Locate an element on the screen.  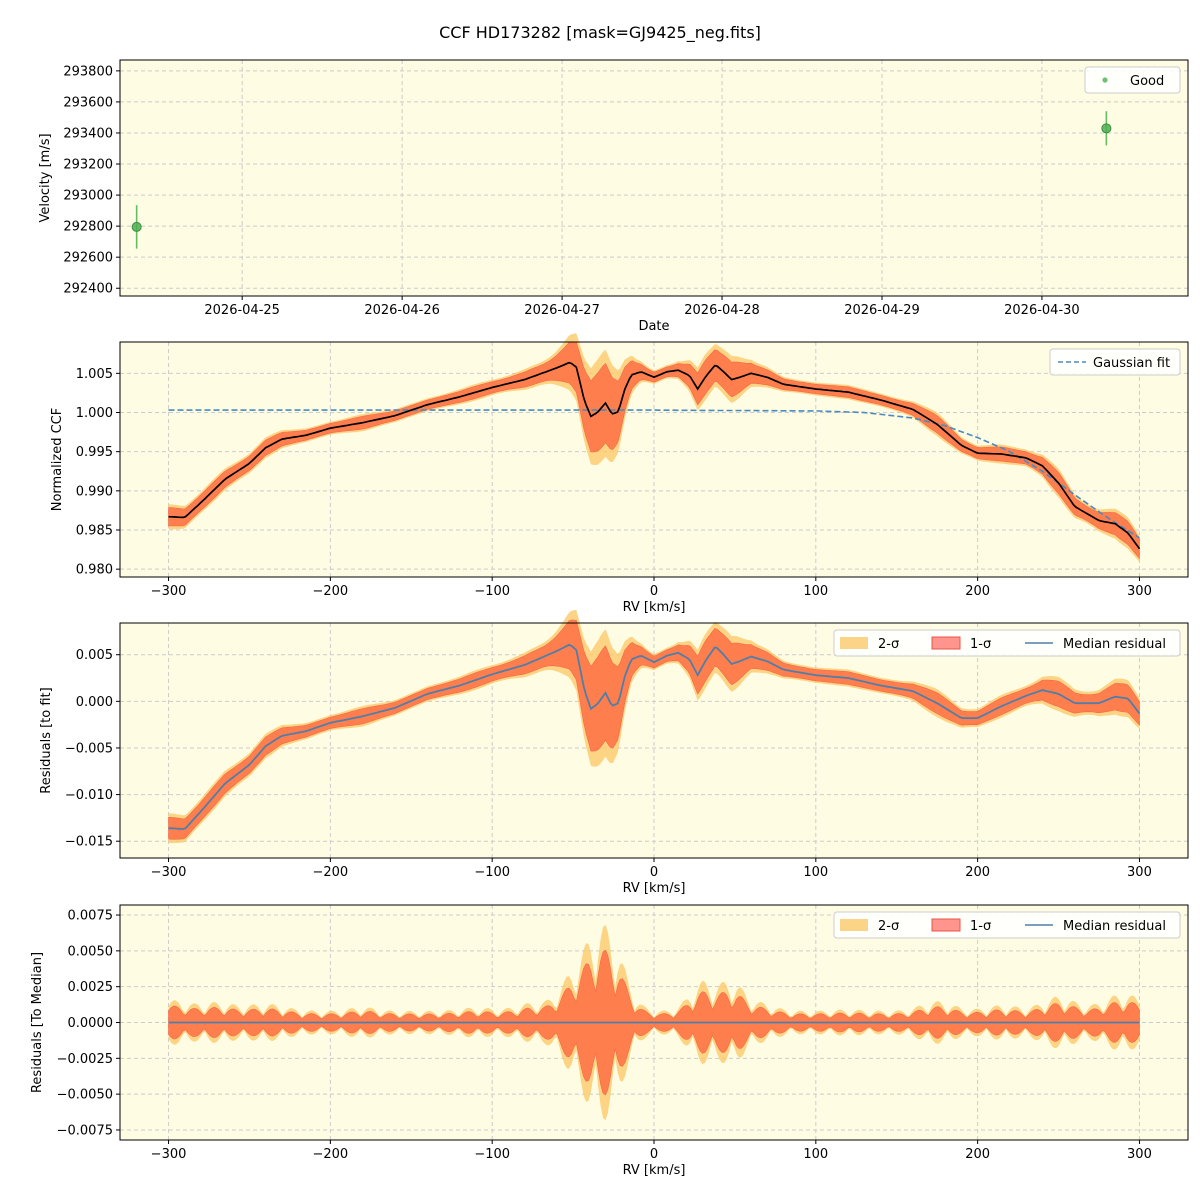
y-tick-label: 292400 is located at coordinates (88, 289).